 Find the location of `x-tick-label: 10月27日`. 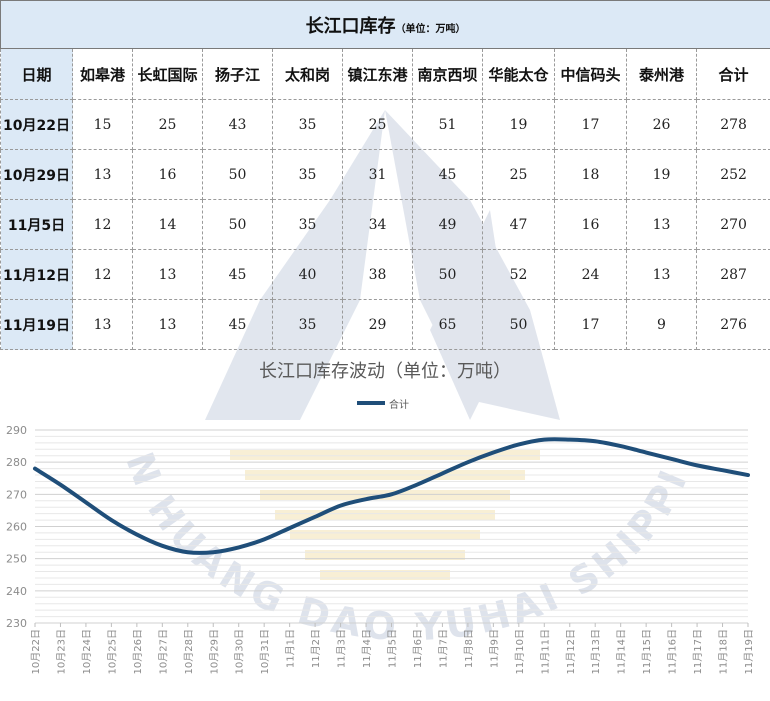

x-tick-label: 10月27日 is located at coordinates (163, 651).